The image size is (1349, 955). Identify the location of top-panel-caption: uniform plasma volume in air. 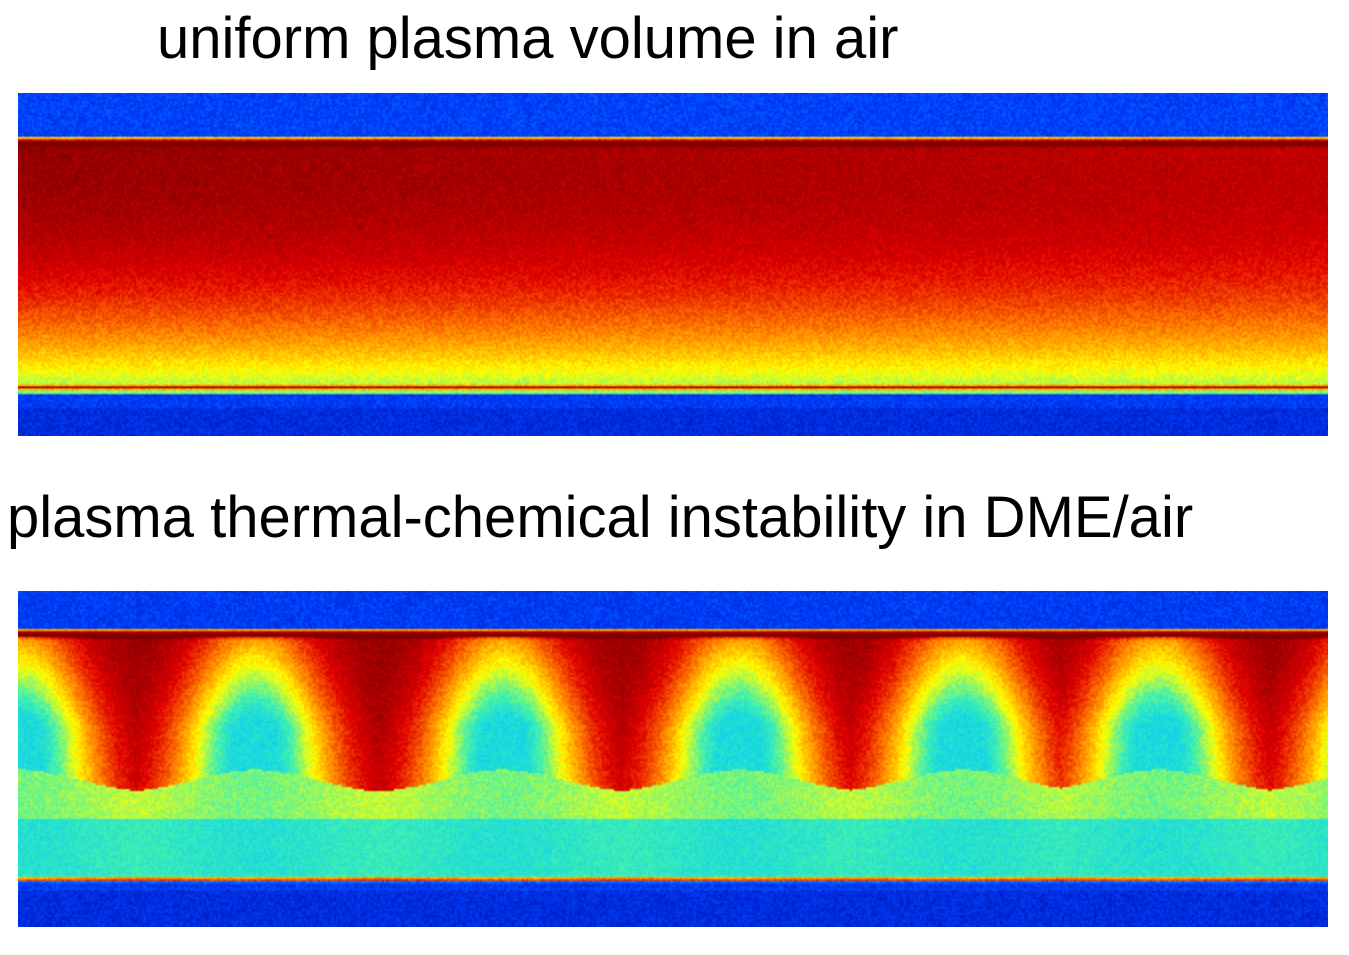
(528, 38).